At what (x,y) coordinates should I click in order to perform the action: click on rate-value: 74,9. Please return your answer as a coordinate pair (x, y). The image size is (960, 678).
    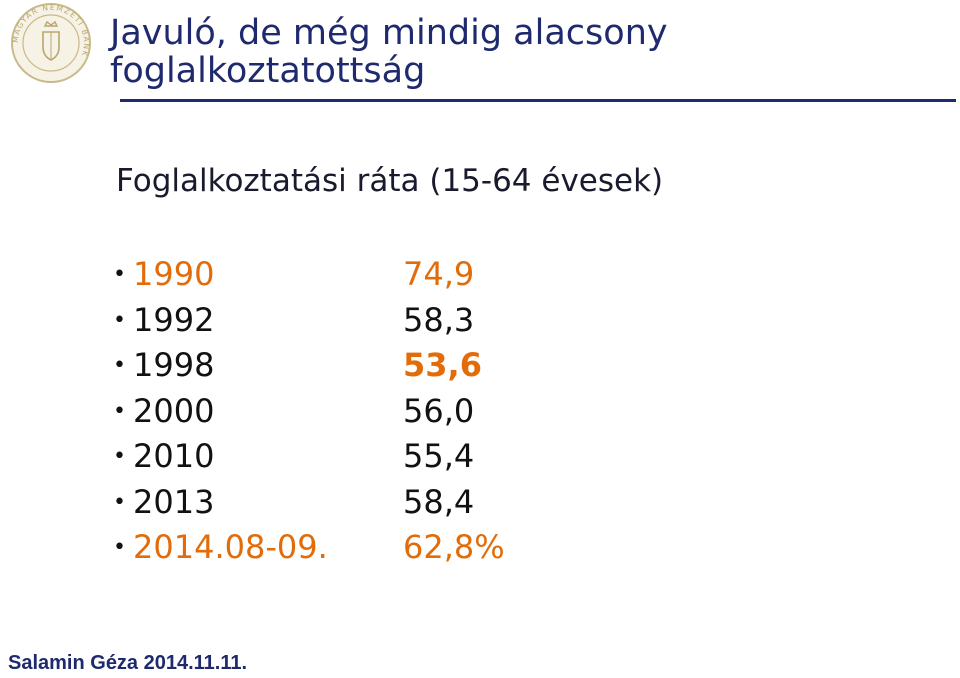
    Looking at the image, I should click on (439, 274).